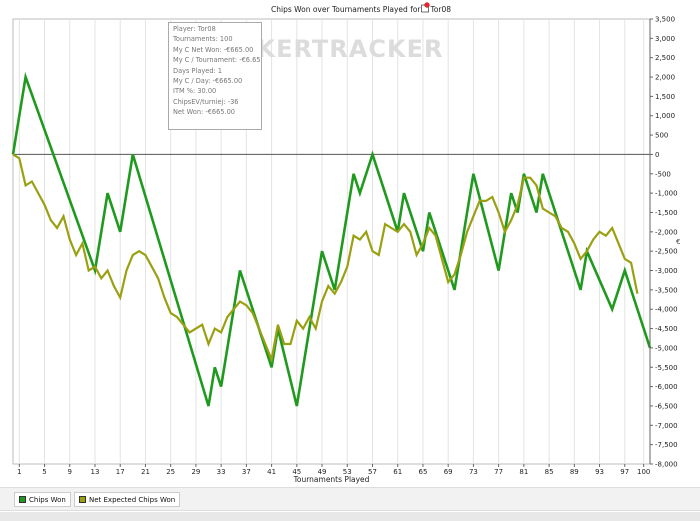 This screenshot has height=525, width=700. Describe the element at coordinates (666, 465) in the screenshot. I see `y-tick-label: -8,000` at that location.